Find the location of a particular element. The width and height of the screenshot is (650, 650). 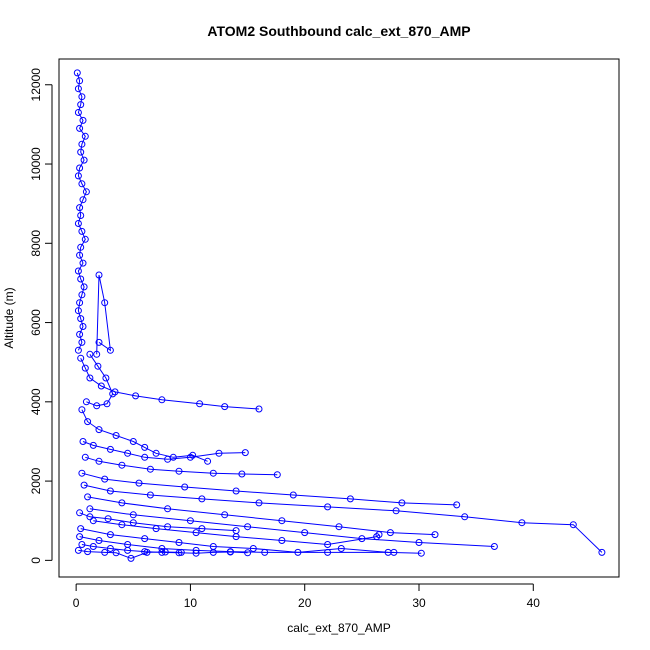

y-tick-label: 8000 is located at coordinates (36, 243).